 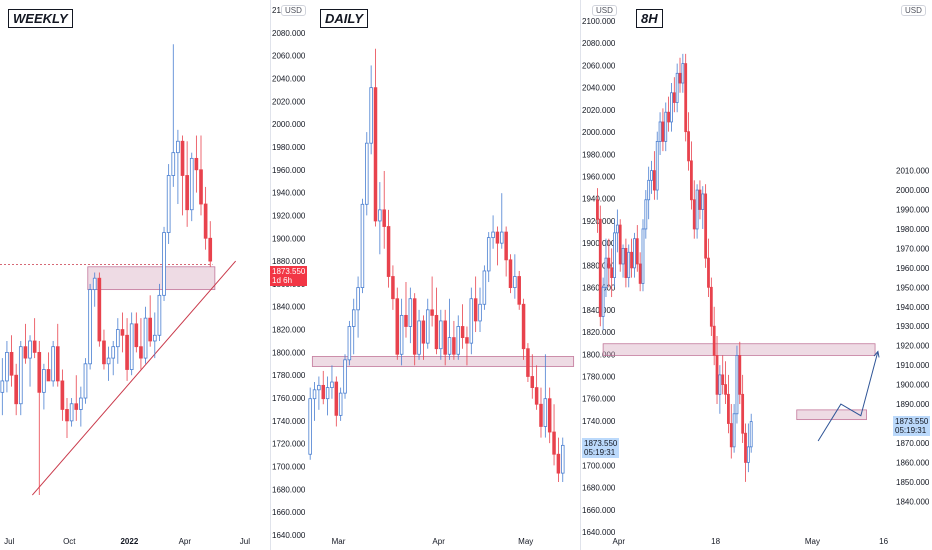 I want to click on weekly-x-tick-label: Jul, so click(x=245, y=541).